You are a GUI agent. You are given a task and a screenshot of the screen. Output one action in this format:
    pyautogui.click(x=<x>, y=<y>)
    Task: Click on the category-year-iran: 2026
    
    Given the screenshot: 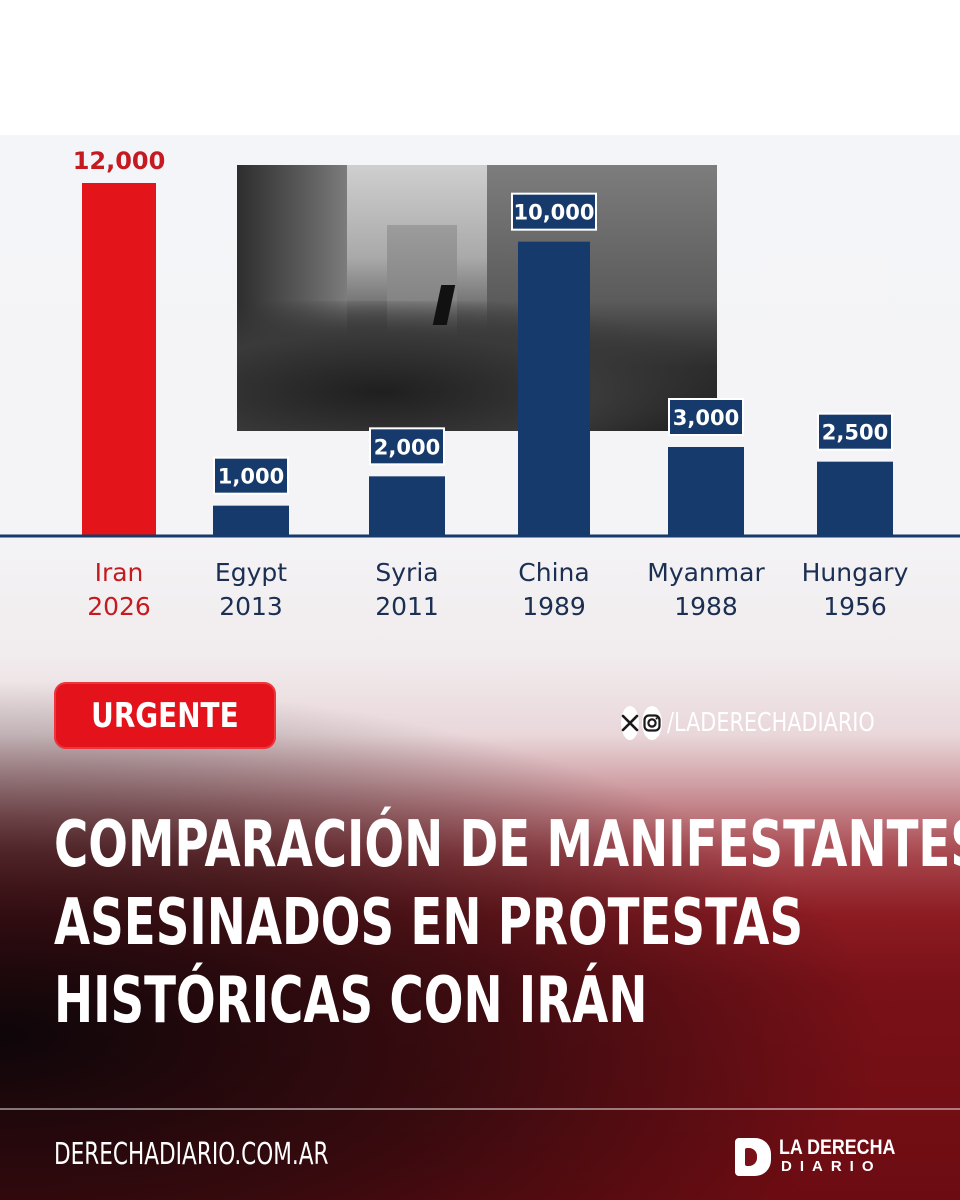 What is the action you would take?
    pyautogui.click(x=119, y=606)
    